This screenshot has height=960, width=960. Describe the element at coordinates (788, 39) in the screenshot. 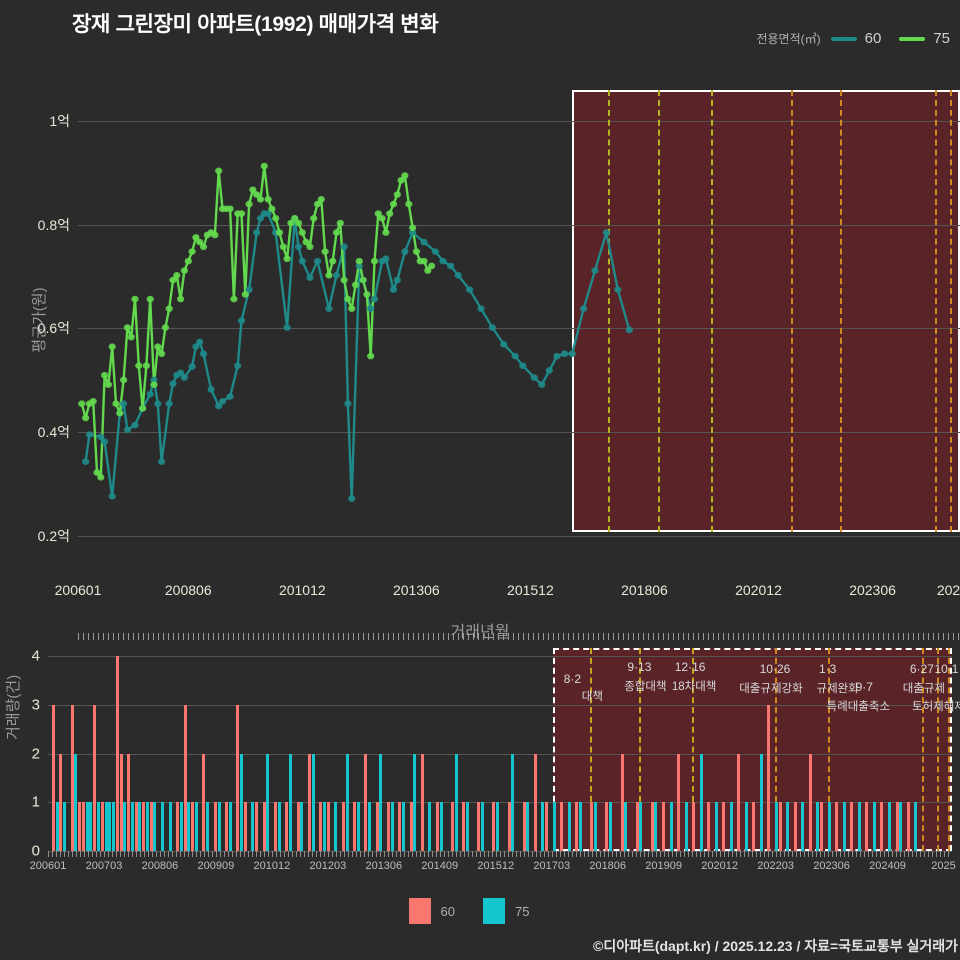

I see `legend-title: 전용면적(㎡)` at that location.